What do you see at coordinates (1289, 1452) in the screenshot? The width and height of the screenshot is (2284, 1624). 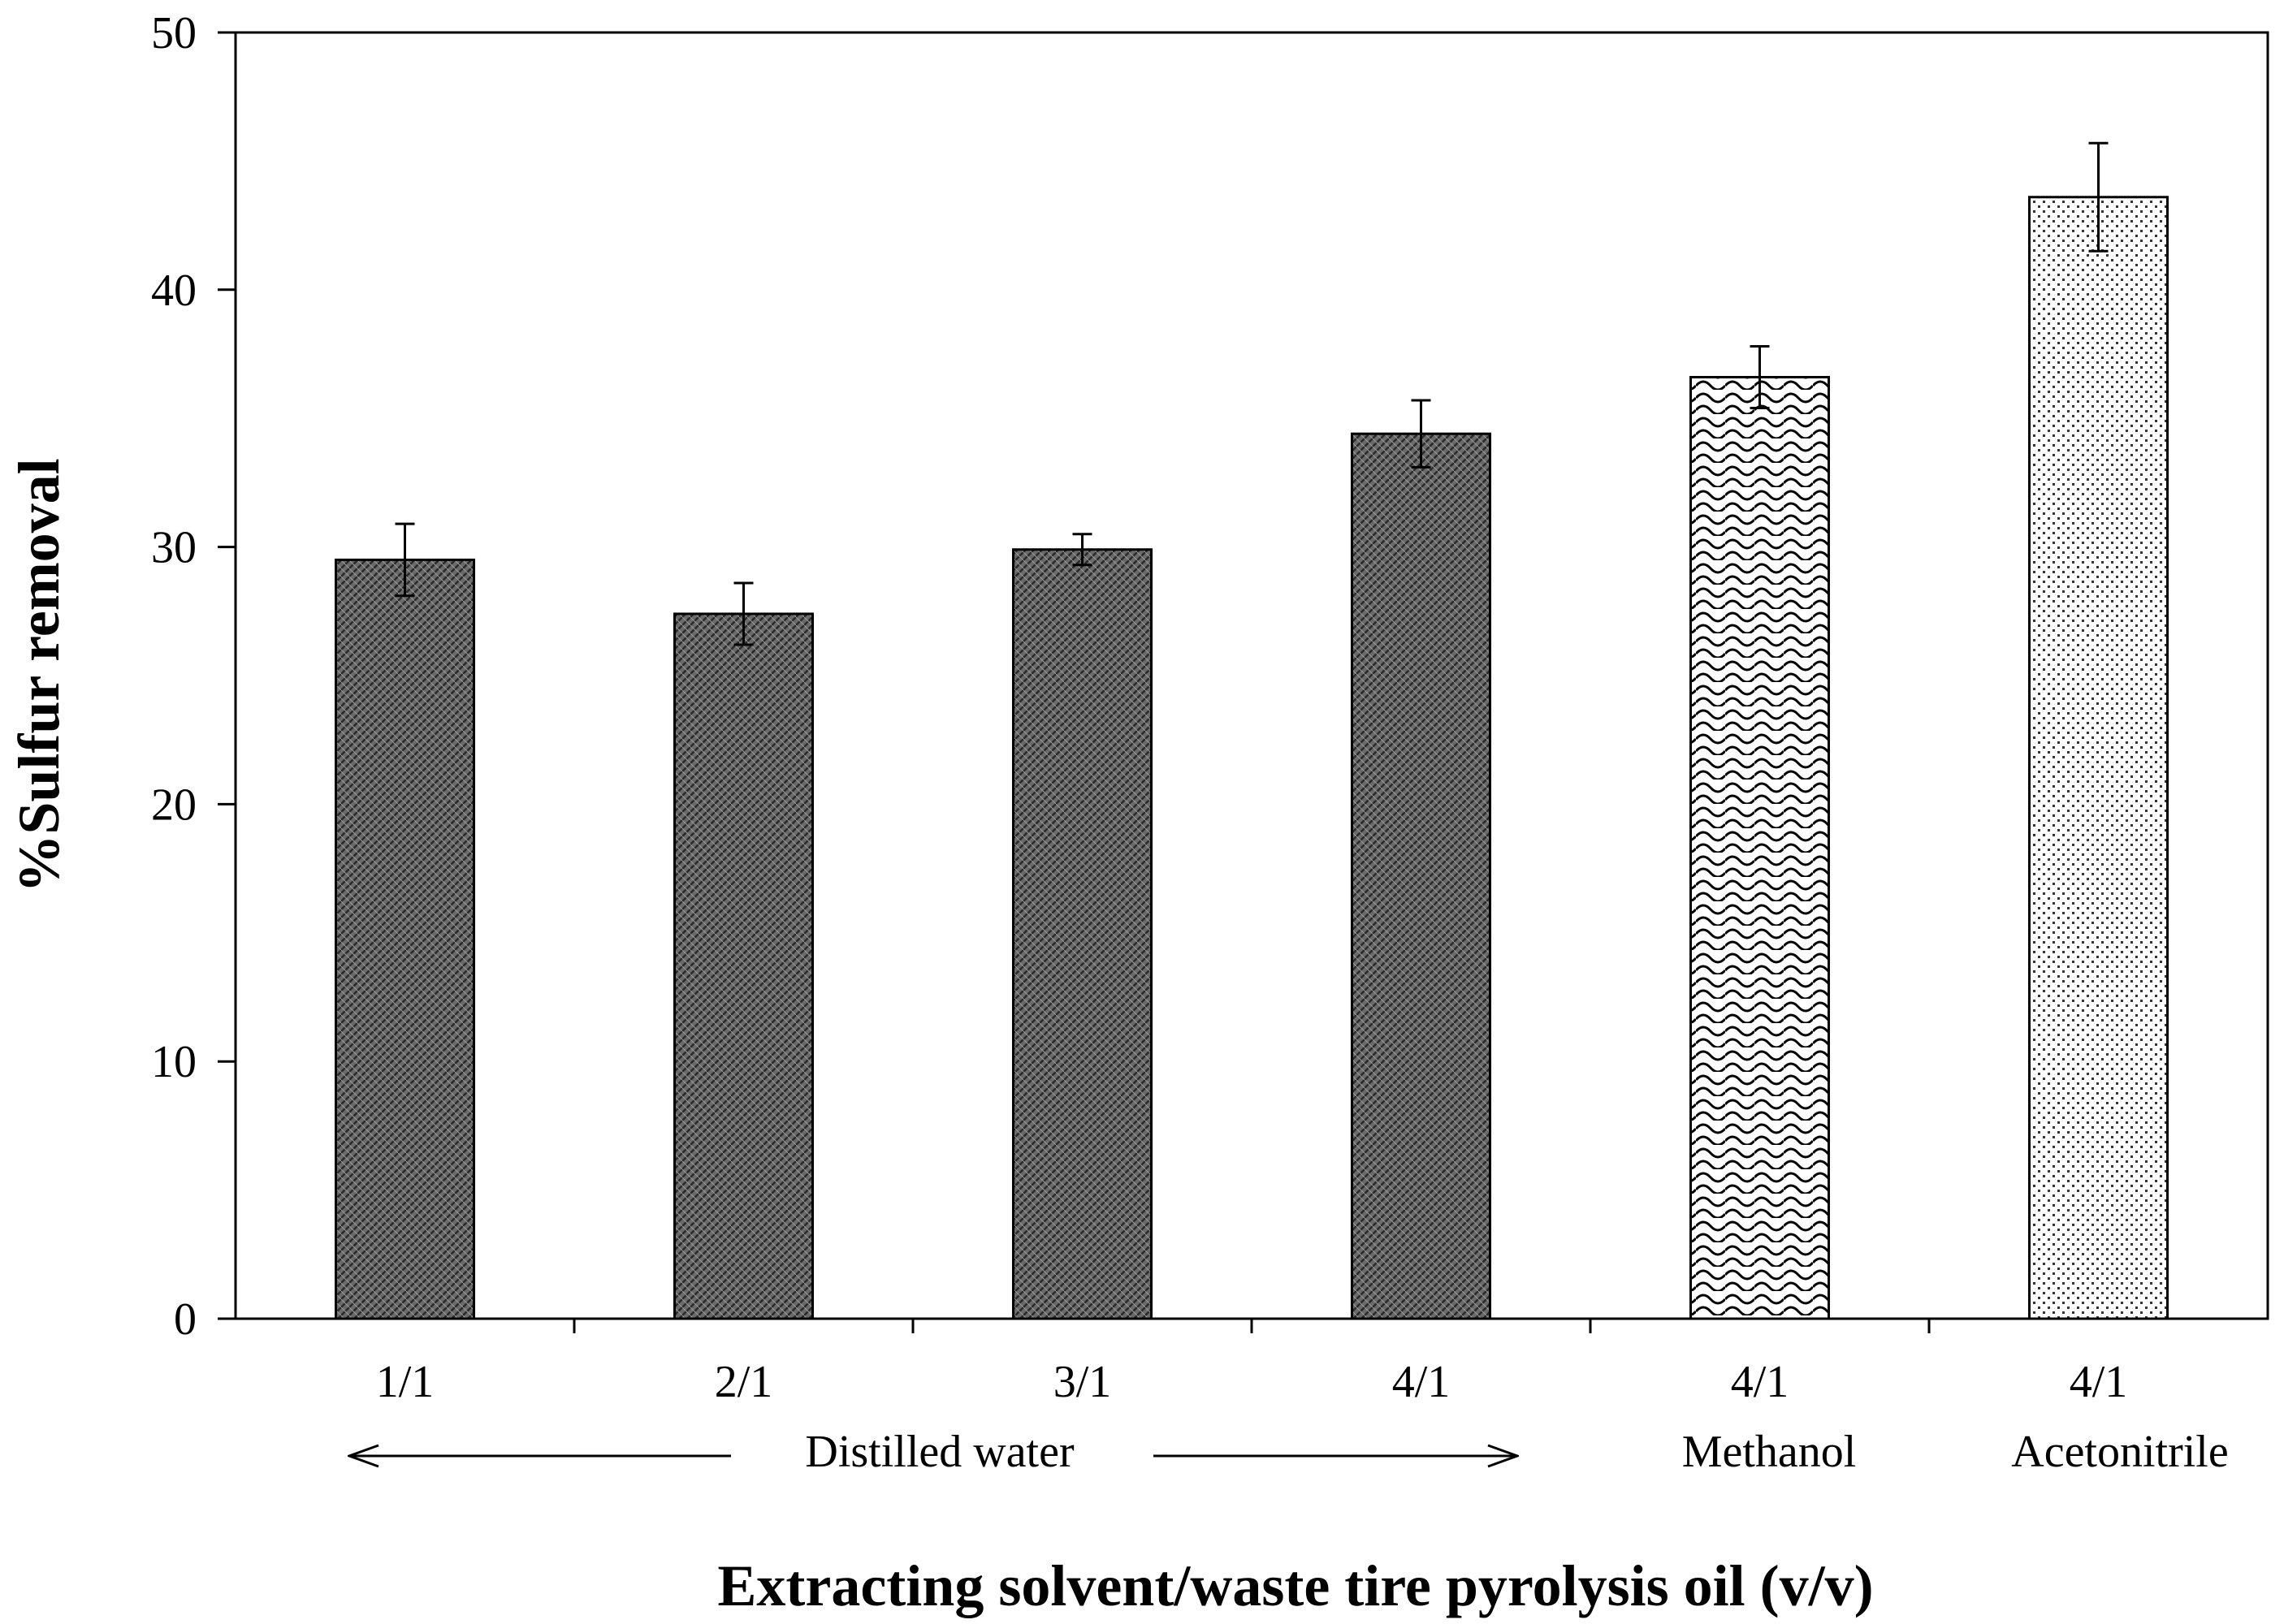 I see `group-labels: Distilled water Methanol Acetonitrile` at bounding box center [1289, 1452].